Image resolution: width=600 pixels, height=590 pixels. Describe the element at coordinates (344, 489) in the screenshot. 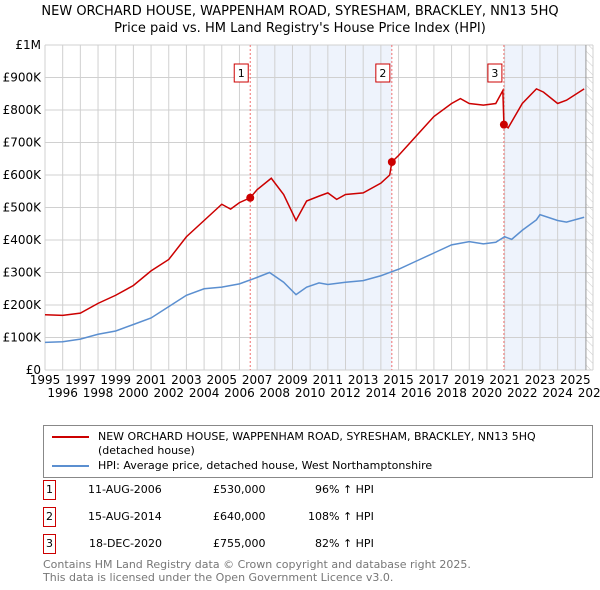

I see `sale-hpi: 96% ↑ HPI` at that location.